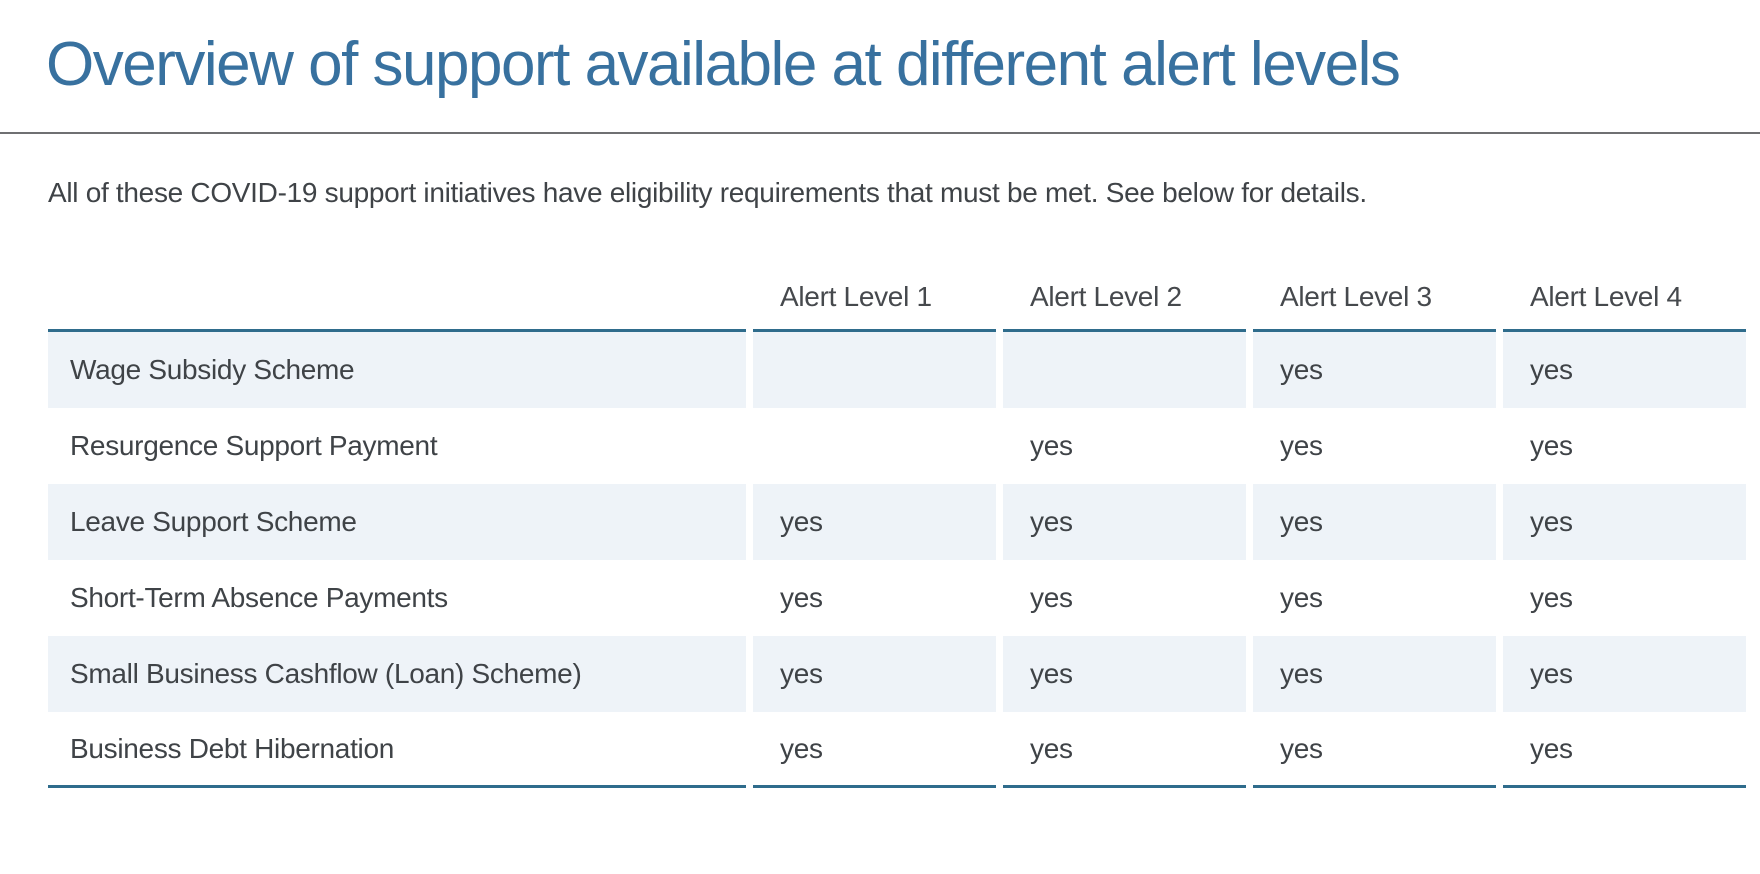 This screenshot has height=874, width=1760. What do you see at coordinates (1124, 302) in the screenshot?
I see `column-header-alert-level-2: Alert Level 2` at bounding box center [1124, 302].